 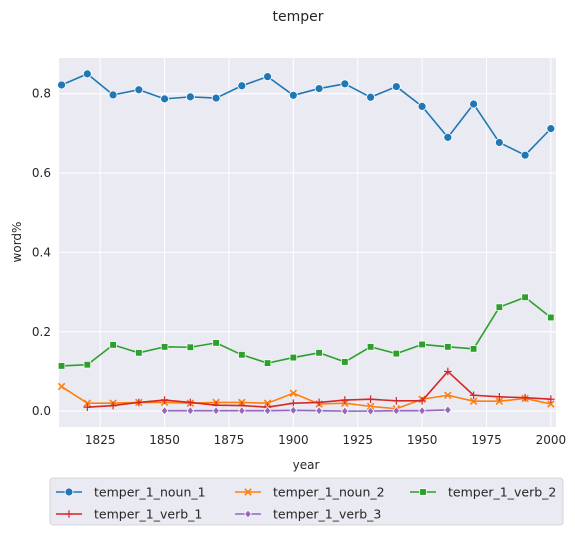 I want to click on x-tick-label: 1900, so click(x=293, y=440).